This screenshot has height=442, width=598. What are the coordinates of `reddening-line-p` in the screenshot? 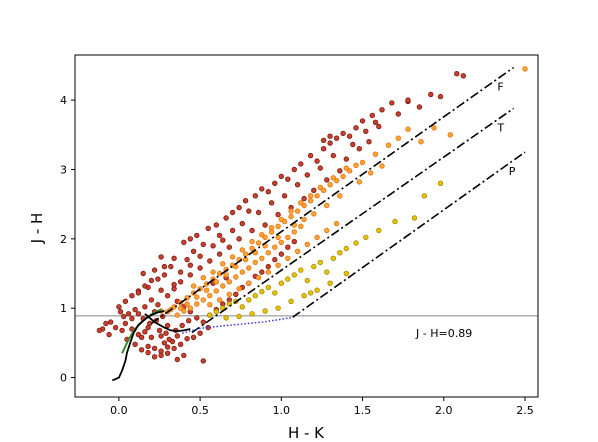 It's located at (409, 234).